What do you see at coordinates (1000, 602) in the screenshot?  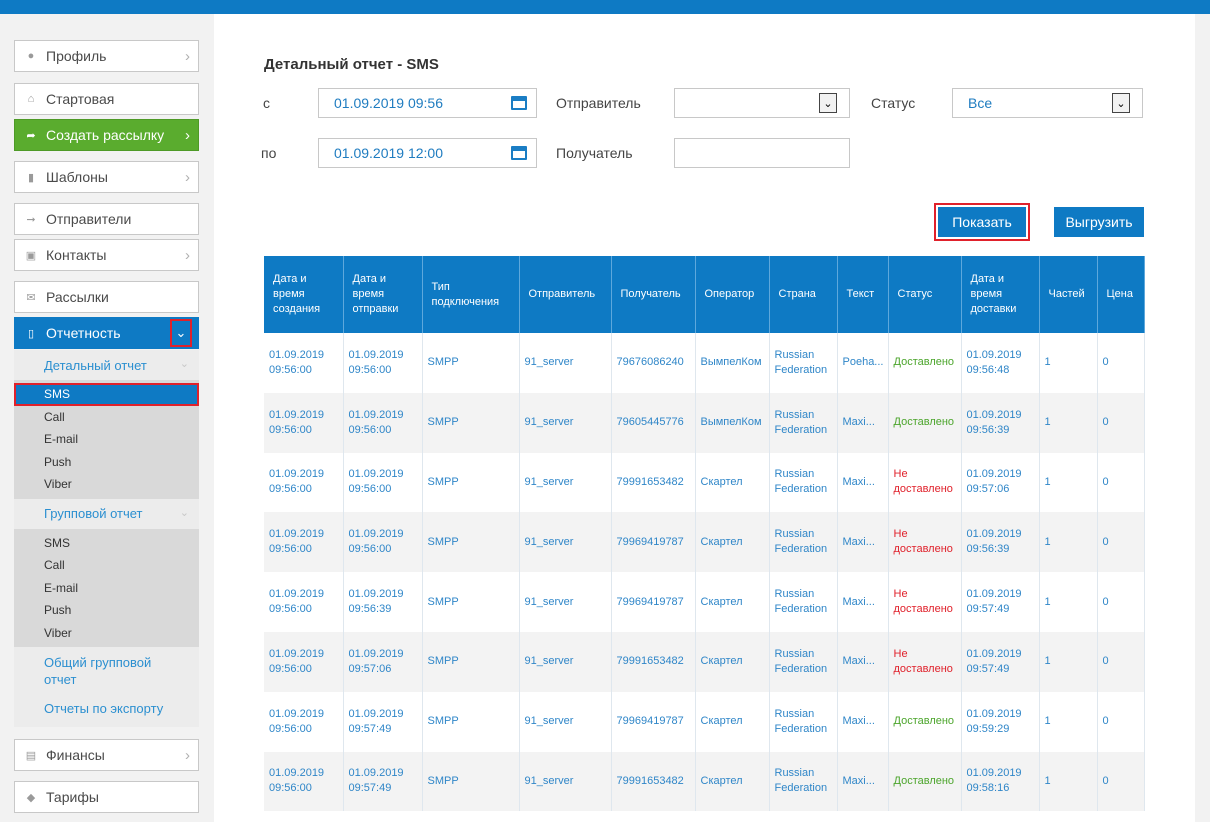 I see `delivered-cell: 01.09.2019 09:57:49` at bounding box center [1000, 602].